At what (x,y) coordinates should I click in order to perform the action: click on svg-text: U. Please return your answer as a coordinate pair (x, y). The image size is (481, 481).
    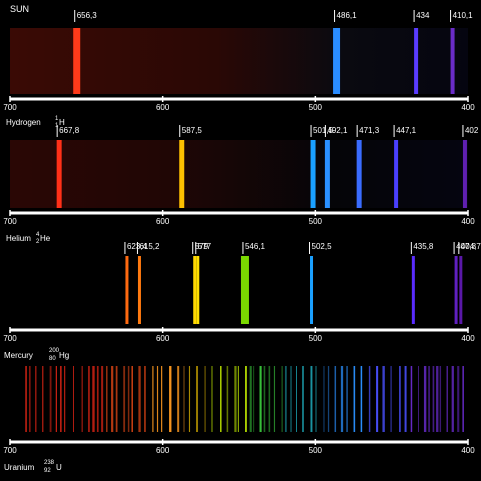
    Looking at the image, I should click on (59, 467).